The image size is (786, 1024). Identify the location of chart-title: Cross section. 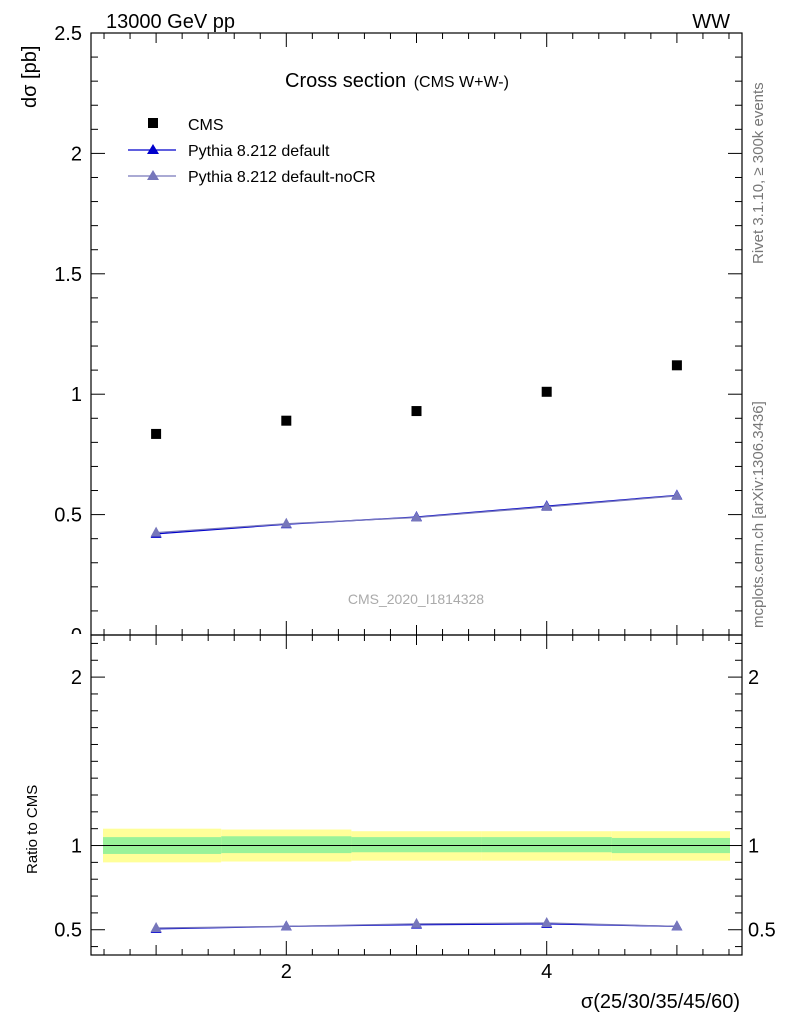
(345, 81).